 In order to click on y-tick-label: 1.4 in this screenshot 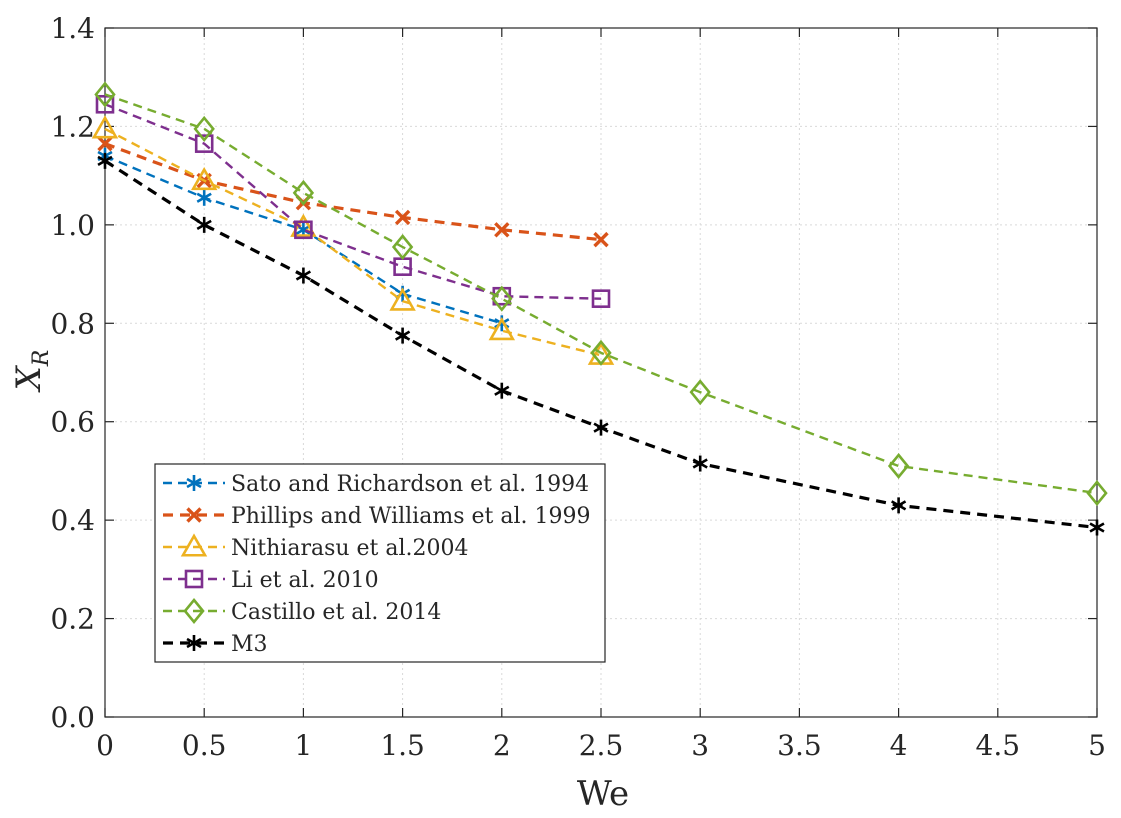, I will do `click(72, 28)`.